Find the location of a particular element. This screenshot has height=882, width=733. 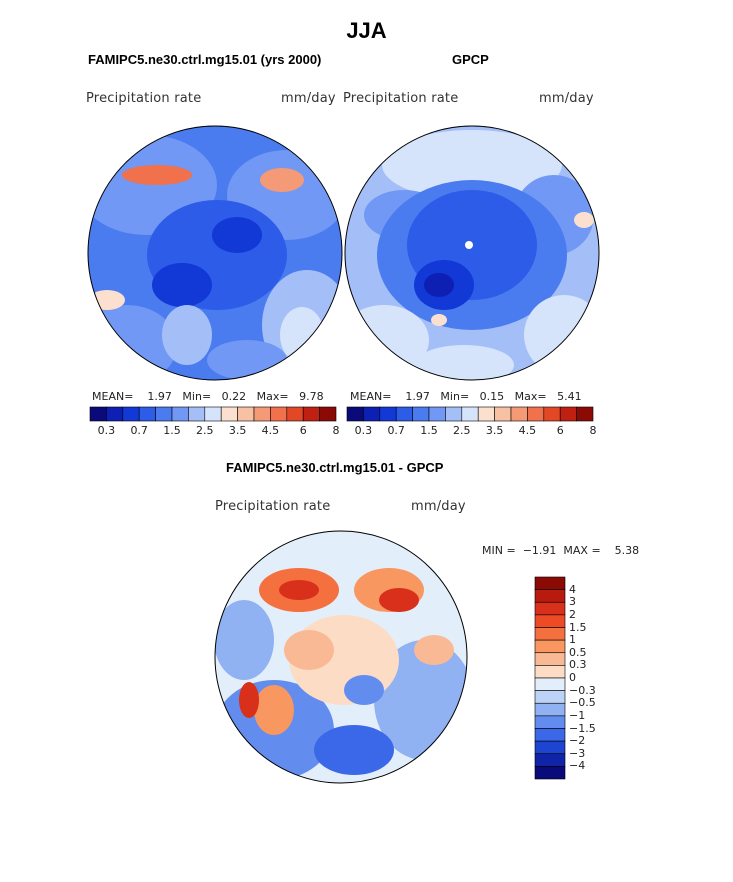

diff-map is located at coordinates (341, 657).